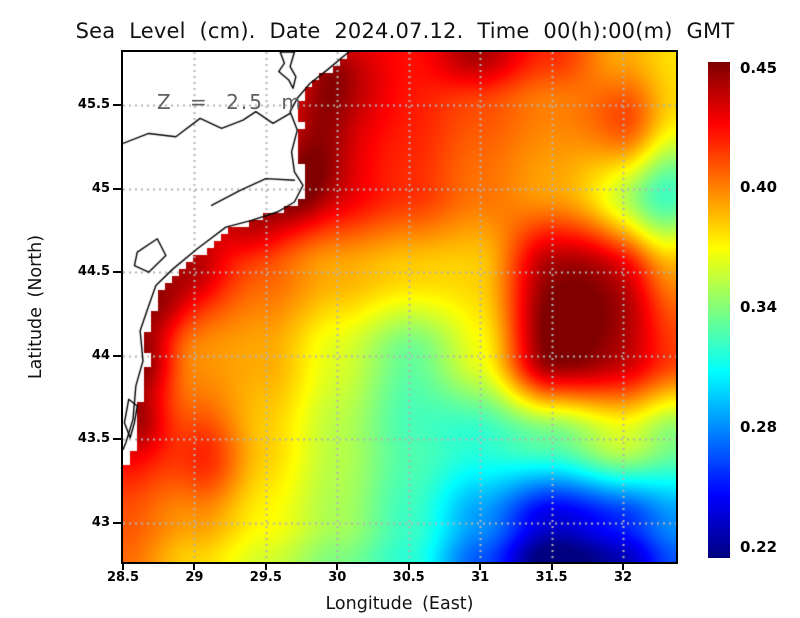  What do you see at coordinates (36, 307) in the screenshot?
I see `y-axis-label: Latitude (North)` at bounding box center [36, 307].